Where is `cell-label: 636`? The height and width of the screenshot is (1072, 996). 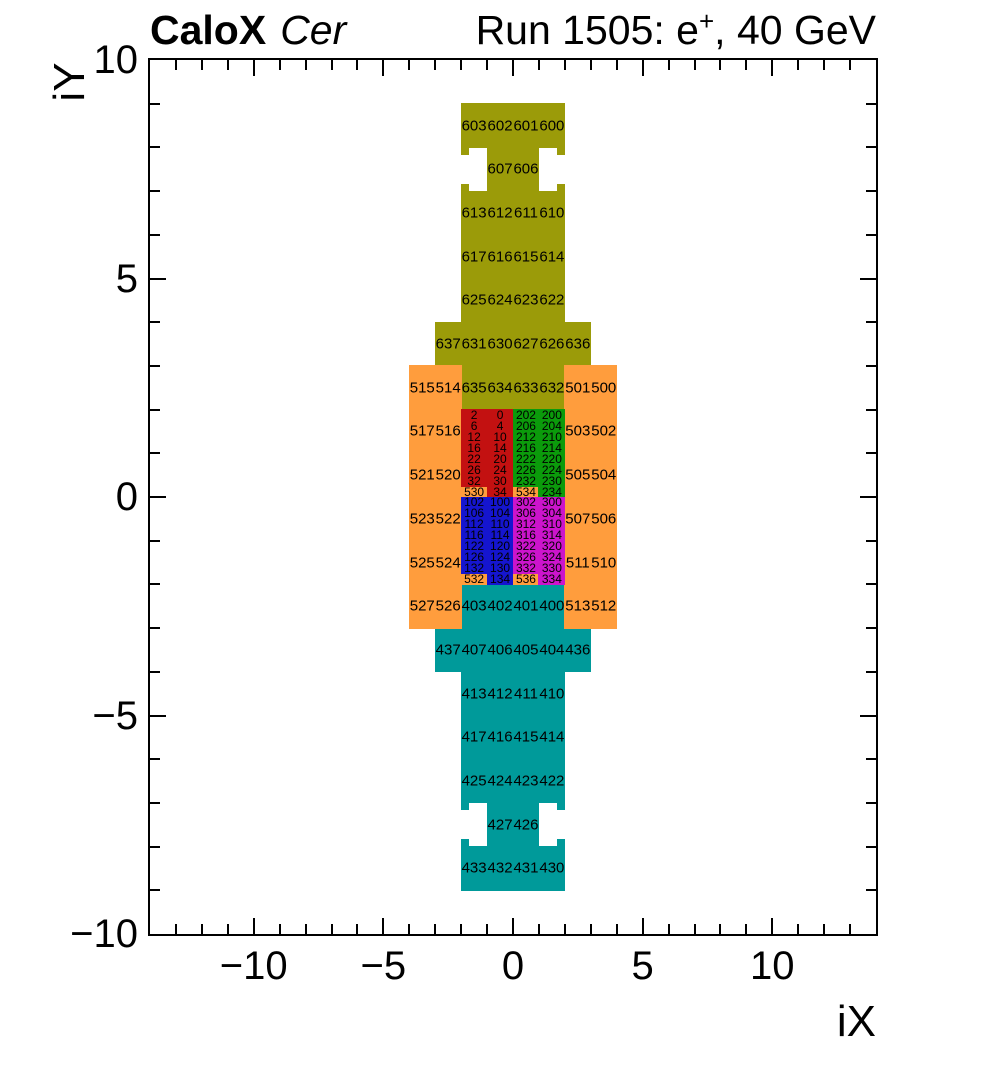 cell-label: 636 is located at coordinates (578, 344).